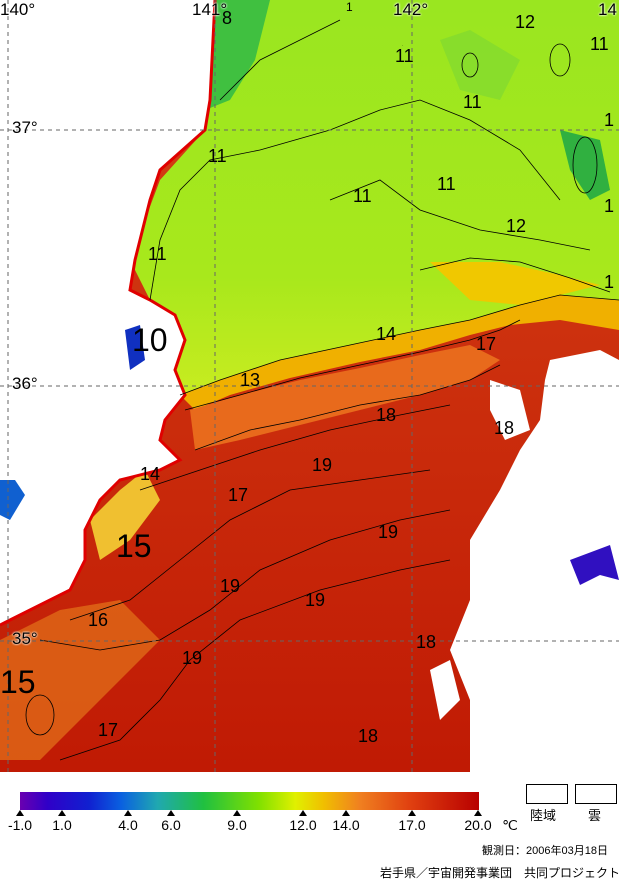 This screenshot has width=619, height=881. What do you see at coordinates (595, 815) in the screenshot?
I see `cloud-label: 雲` at bounding box center [595, 815].